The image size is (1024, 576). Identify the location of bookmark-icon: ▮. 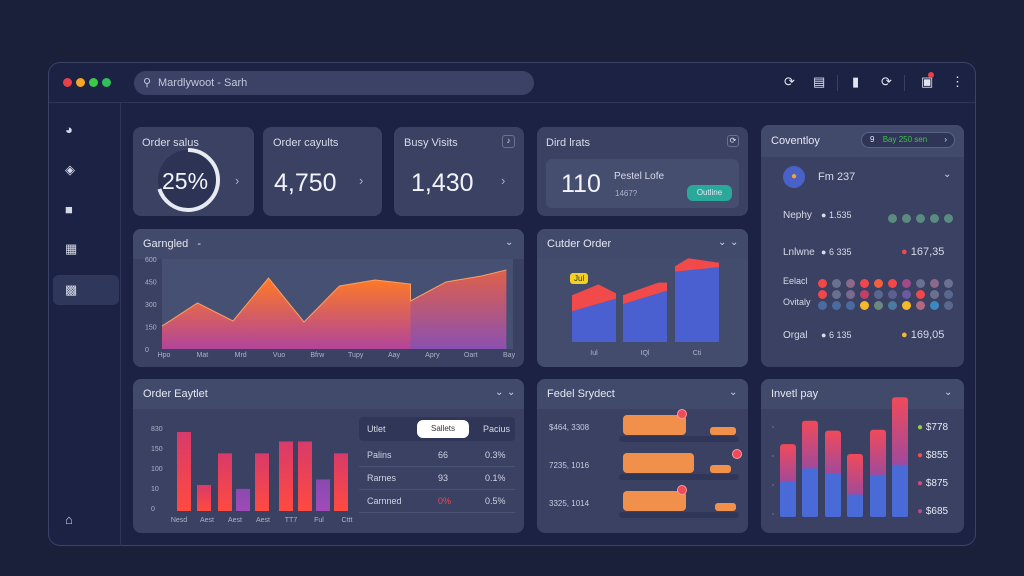
(856, 81).